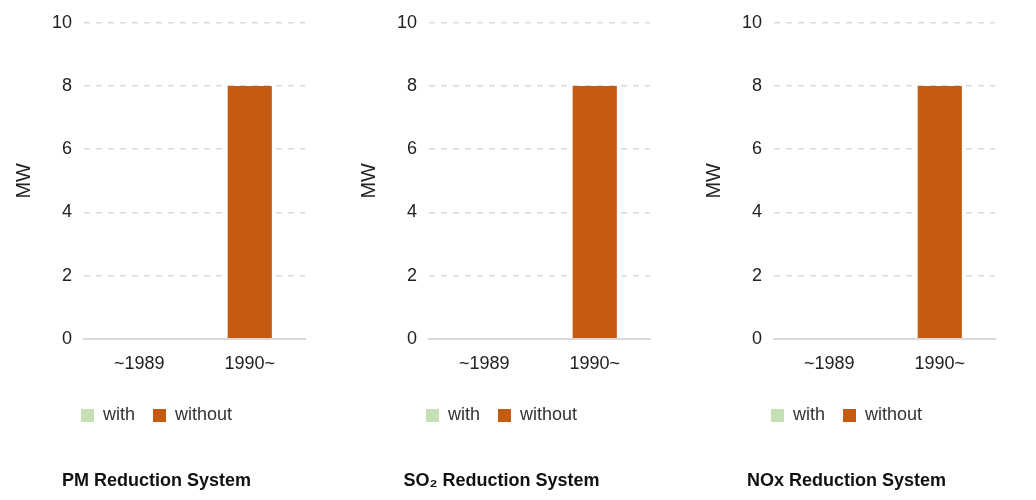 Image resolution: width=1036 pixels, height=500 pixels. Describe the element at coordinates (501, 480) in the screenshot. I see `text: SO₂ Reduction System` at that location.